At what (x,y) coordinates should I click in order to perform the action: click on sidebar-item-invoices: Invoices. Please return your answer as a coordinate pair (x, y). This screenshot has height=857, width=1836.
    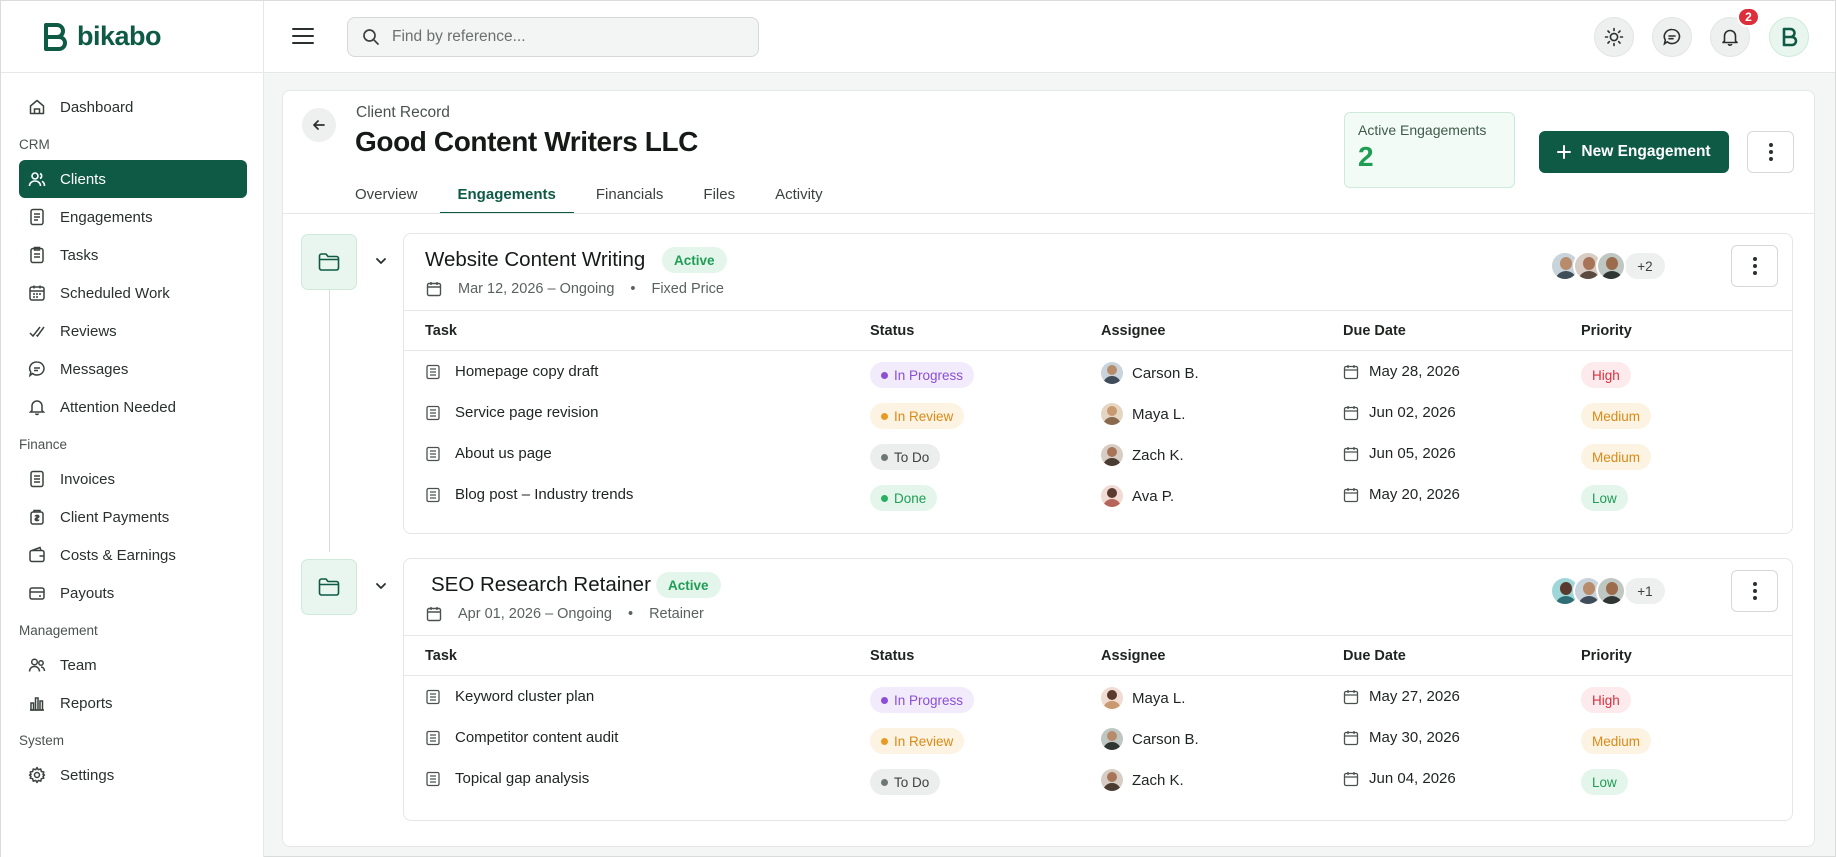
    Looking at the image, I should click on (133, 479).